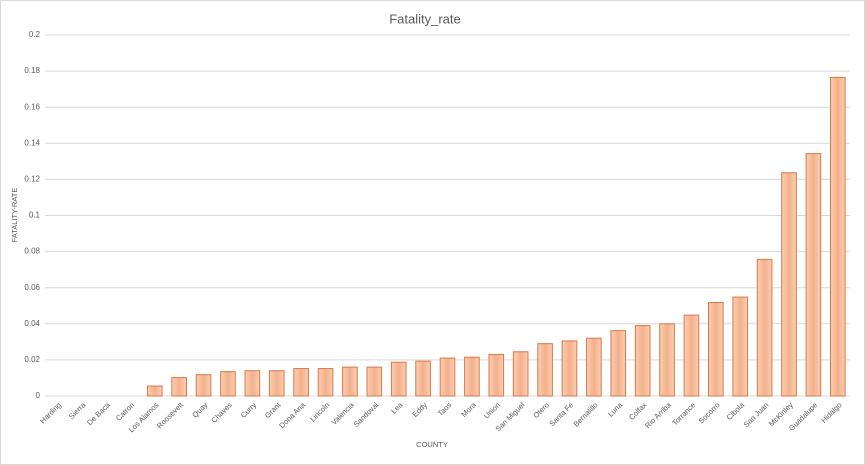 Image resolution: width=865 pixels, height=465 pixels. I want to click on y-tick-label: 0.16, so click(32, 106).